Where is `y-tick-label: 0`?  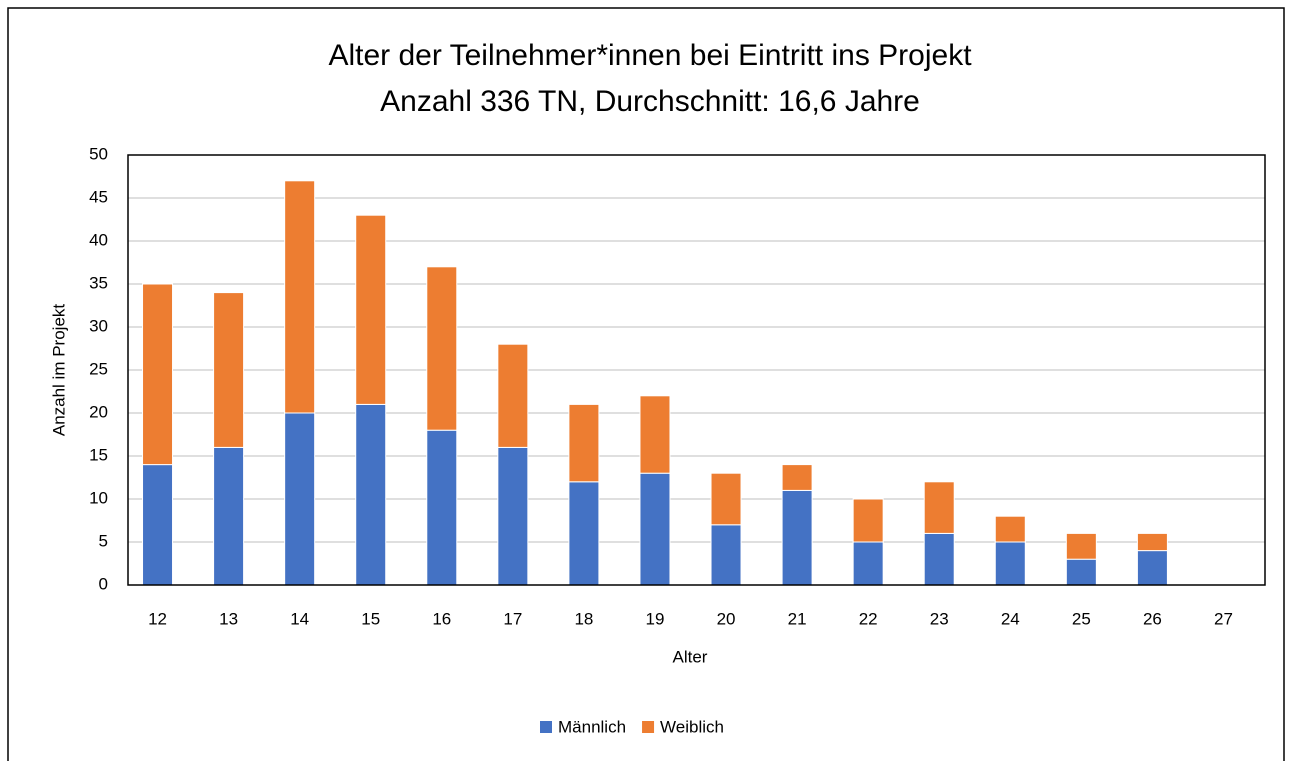 y-tick-label: 0 is located at coordinates (103, 583).